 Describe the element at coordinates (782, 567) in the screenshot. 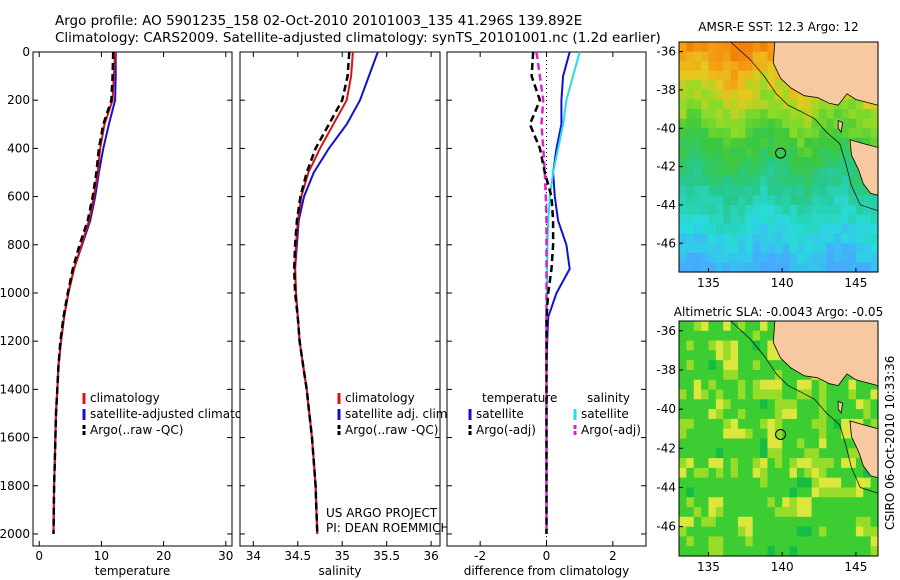

I see `x-tick-label: 140` at that location.